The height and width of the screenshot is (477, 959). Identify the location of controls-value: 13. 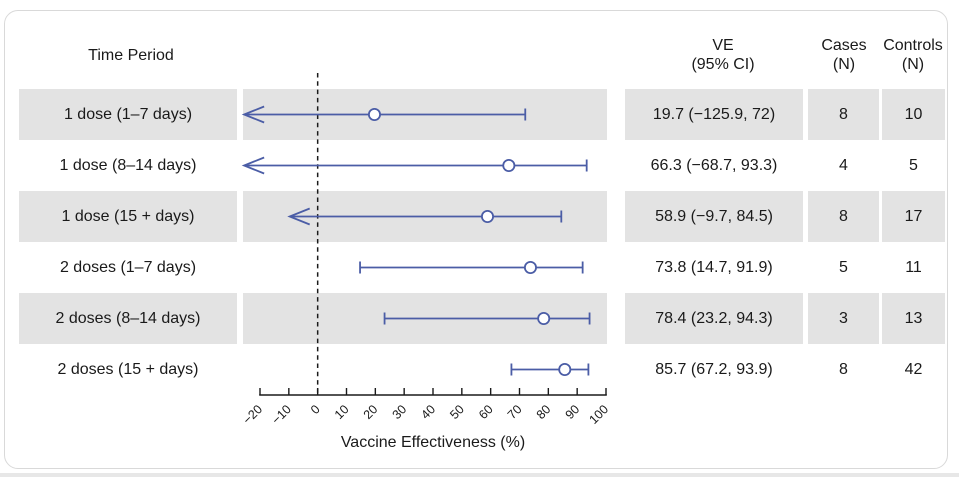
(913, 318).